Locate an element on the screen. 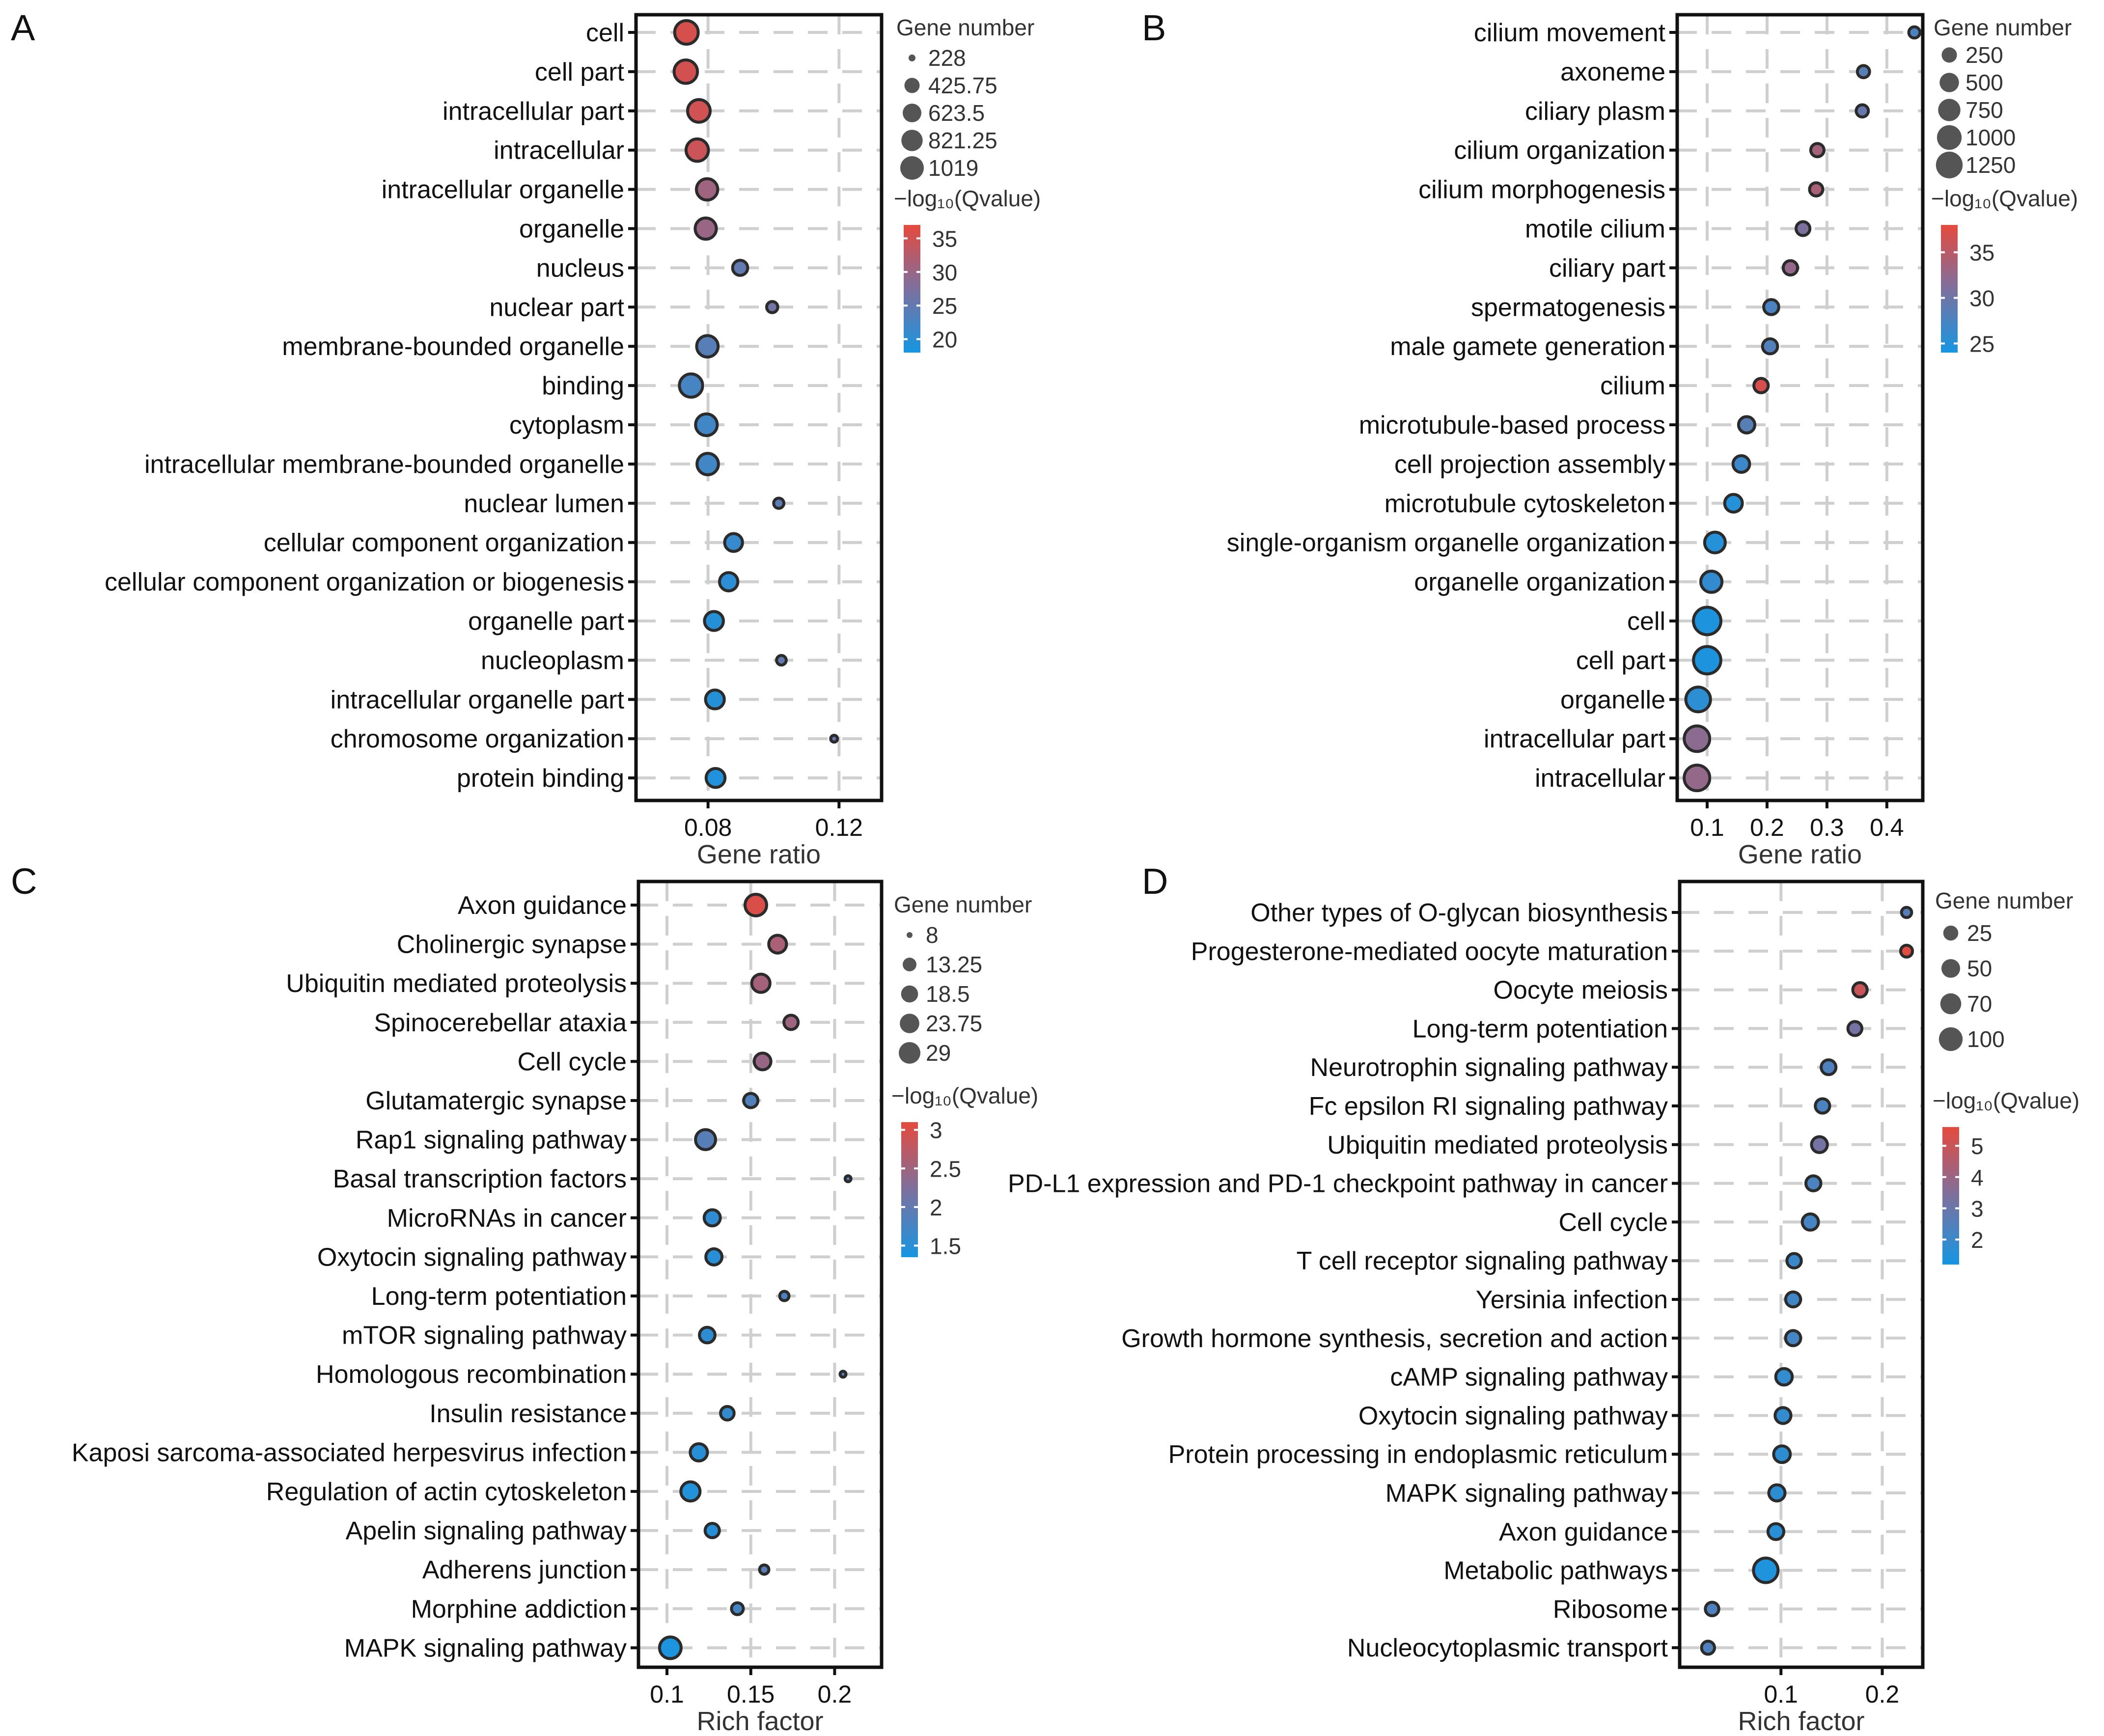  size-legend-label: 18.5 is located at coordinates (948, 994).